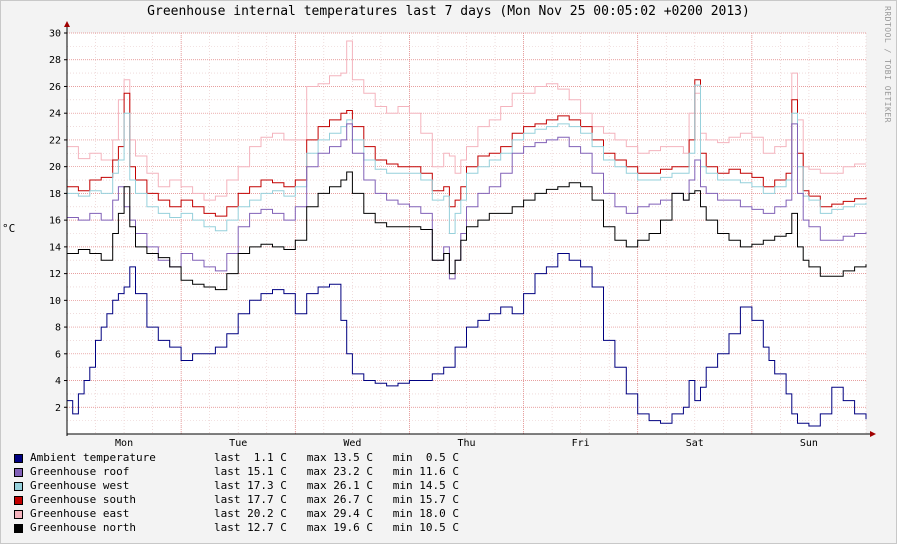 This screenshot has width=897, height=544. Describe the element at coordinates (887, 64) in the screenshot. I see `rrdtool-credit: RRDTOOL / TOBI OETIKER` at that location.